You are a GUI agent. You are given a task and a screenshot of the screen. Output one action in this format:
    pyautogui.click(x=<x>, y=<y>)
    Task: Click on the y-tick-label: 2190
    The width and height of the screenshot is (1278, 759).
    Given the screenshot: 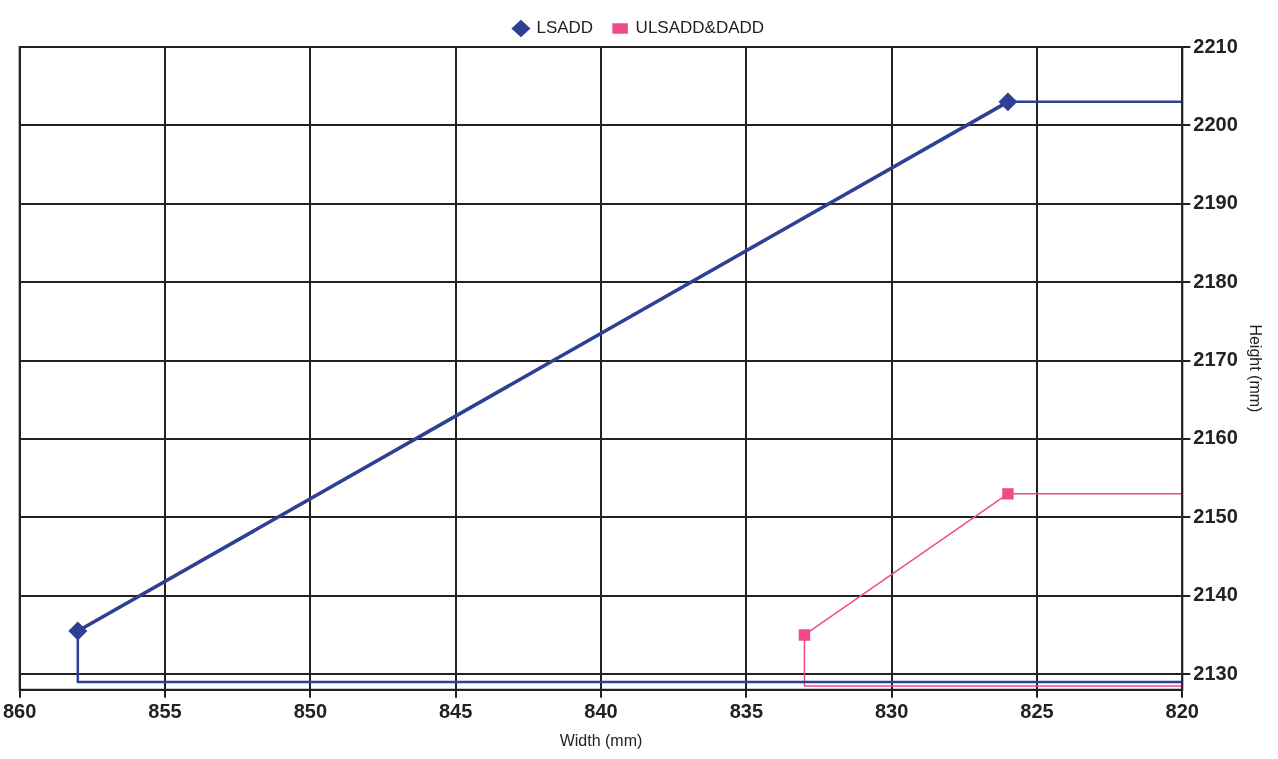 What is the action you would take?
    pyautogui.click(x=1215, y=202)
    